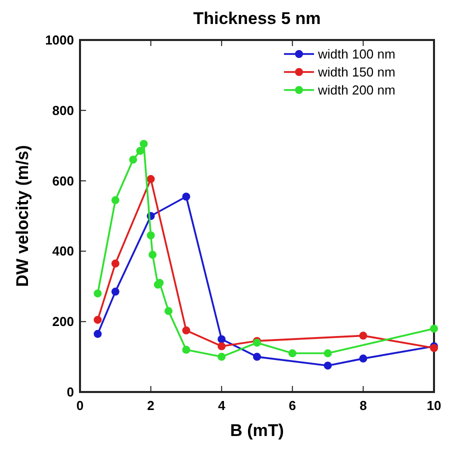 Image resolution: width=464 pixels, height=464 pixels. Describe the element at coordinates (356, 54) in the screenshot. I see `legend-label: width 100 nm` at that location.